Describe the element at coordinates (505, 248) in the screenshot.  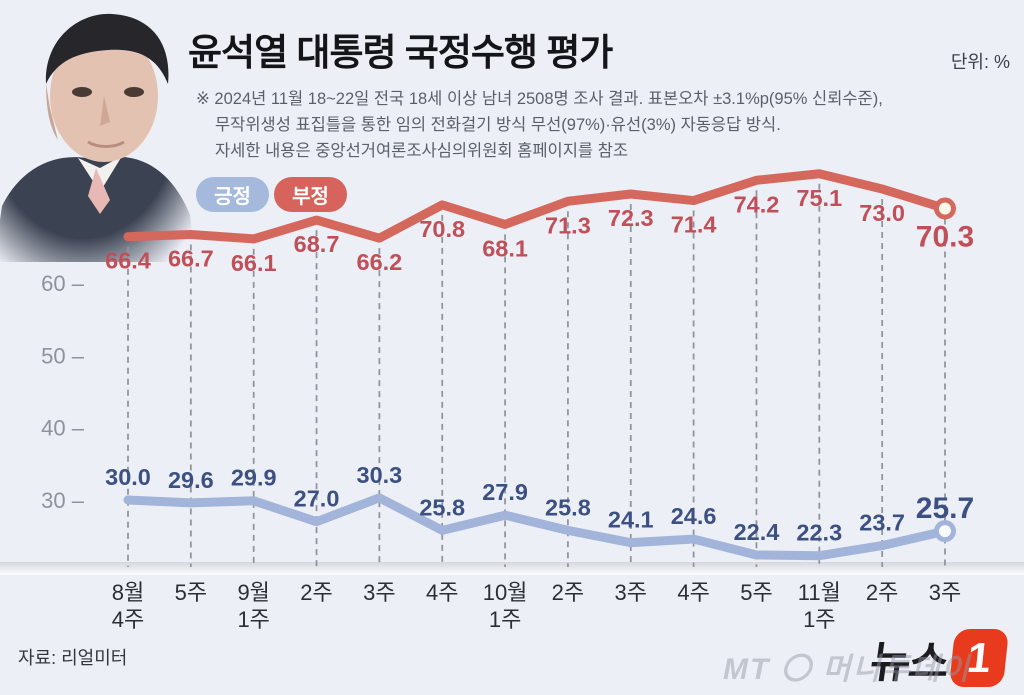
I see `negative-value-label: 68.1` at that location.